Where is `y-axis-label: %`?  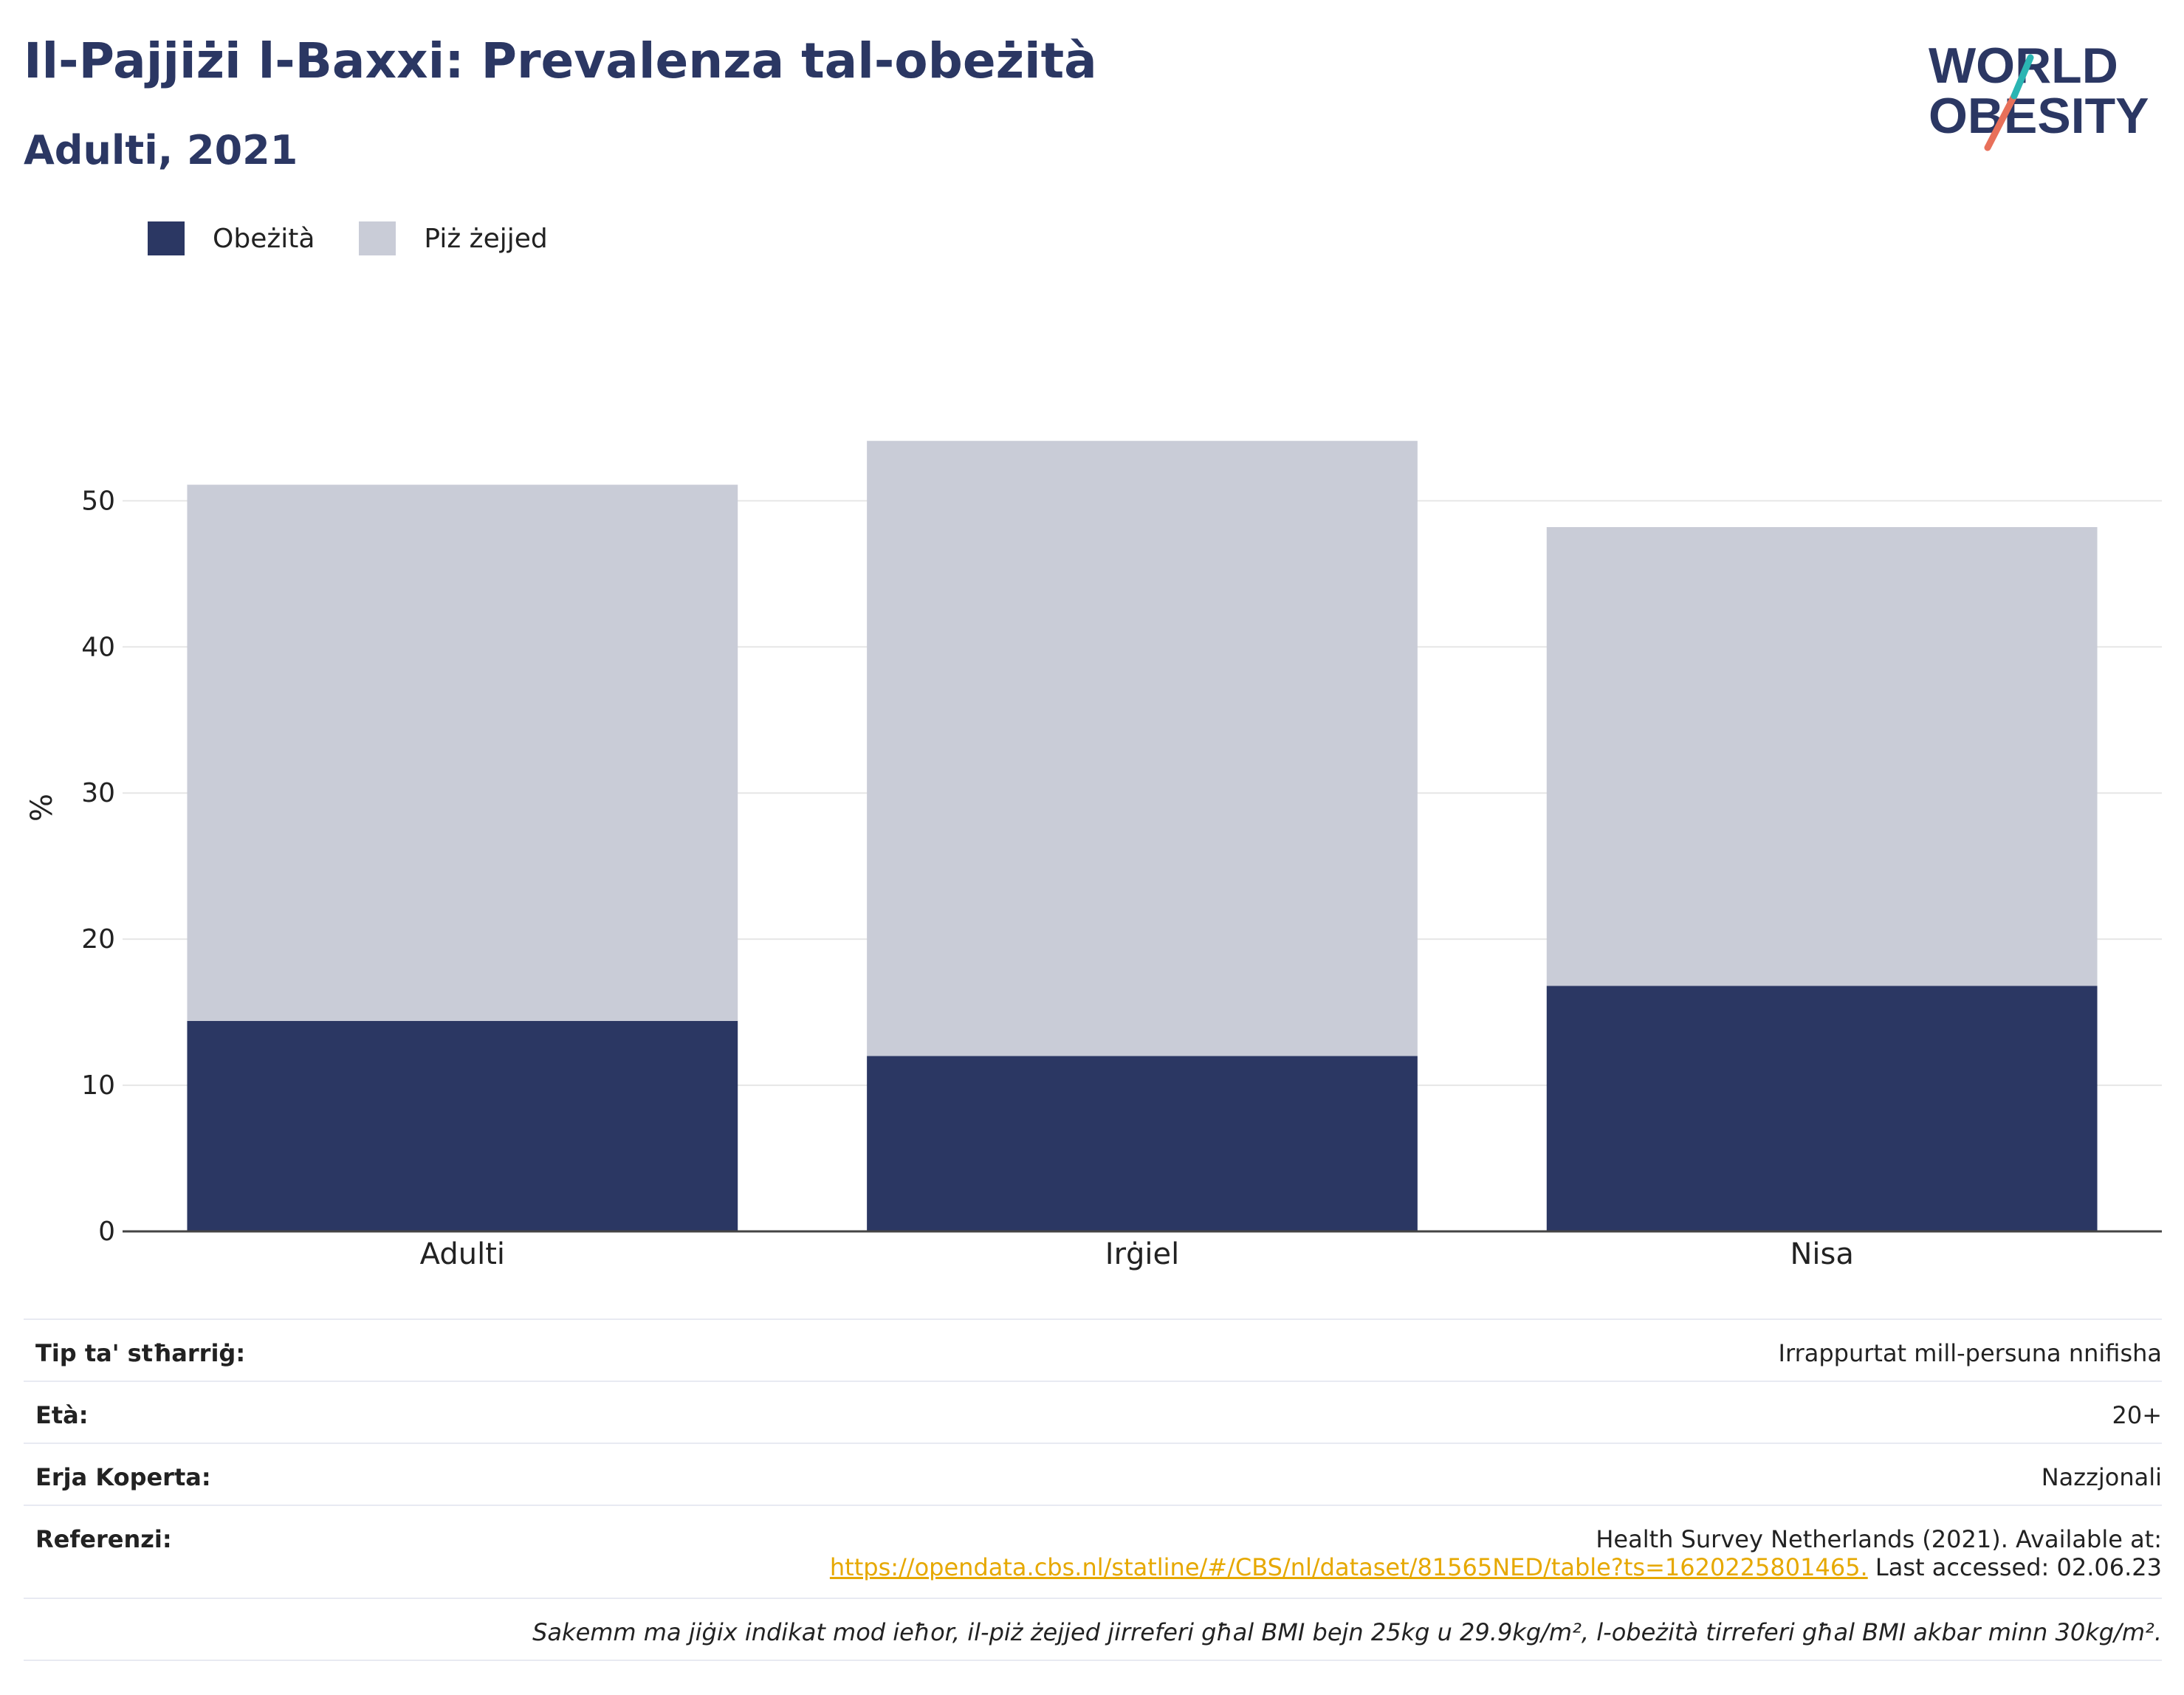
y-axis-label: % is located at coordinates (42, 808).